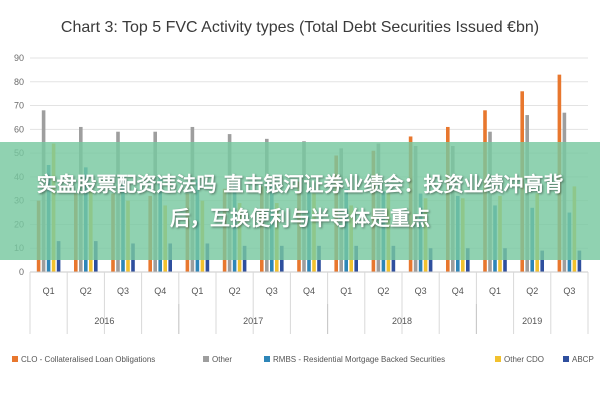 The width and height of the screenshot is (600, 400). I want to click on y-tick-label: 80, so click(19, 82).